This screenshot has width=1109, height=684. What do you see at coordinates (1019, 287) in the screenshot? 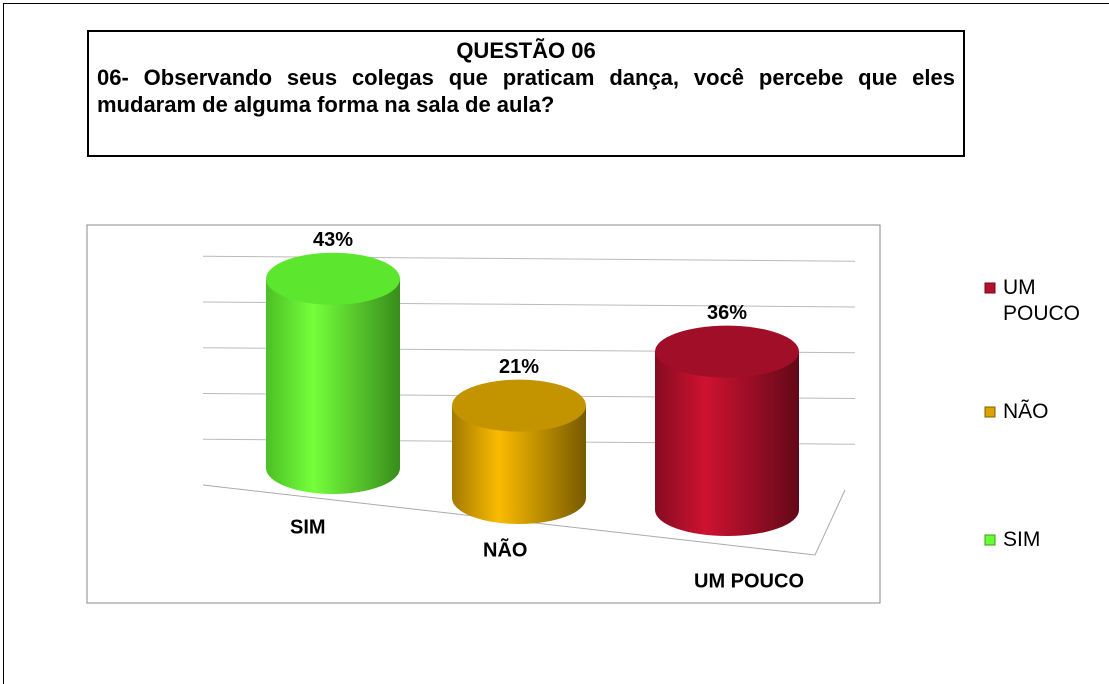
I see `legend-word: UM` at bounding box center [1019, 287].